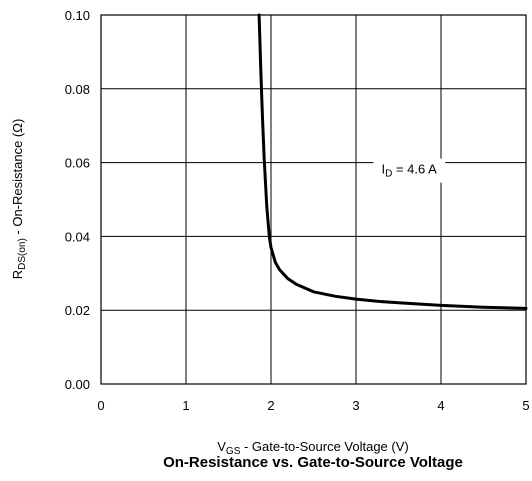 This screenshot has height=481, width=532. Describe the element at coordinates (312, 448) in the screenshot. I see `x-axis-title: VGS - Gate-to-Source Voltage (V)` at that location.